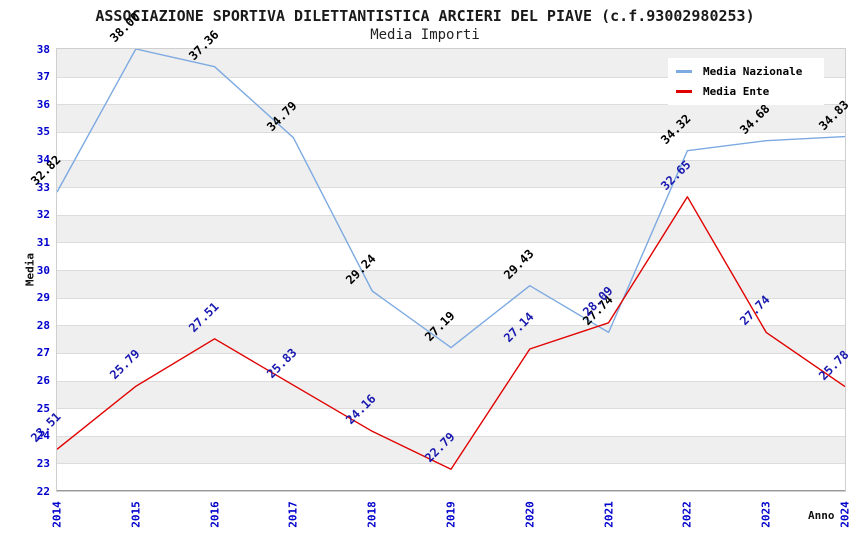  I want to click on y-tick-label: 38, so click(43, 49).